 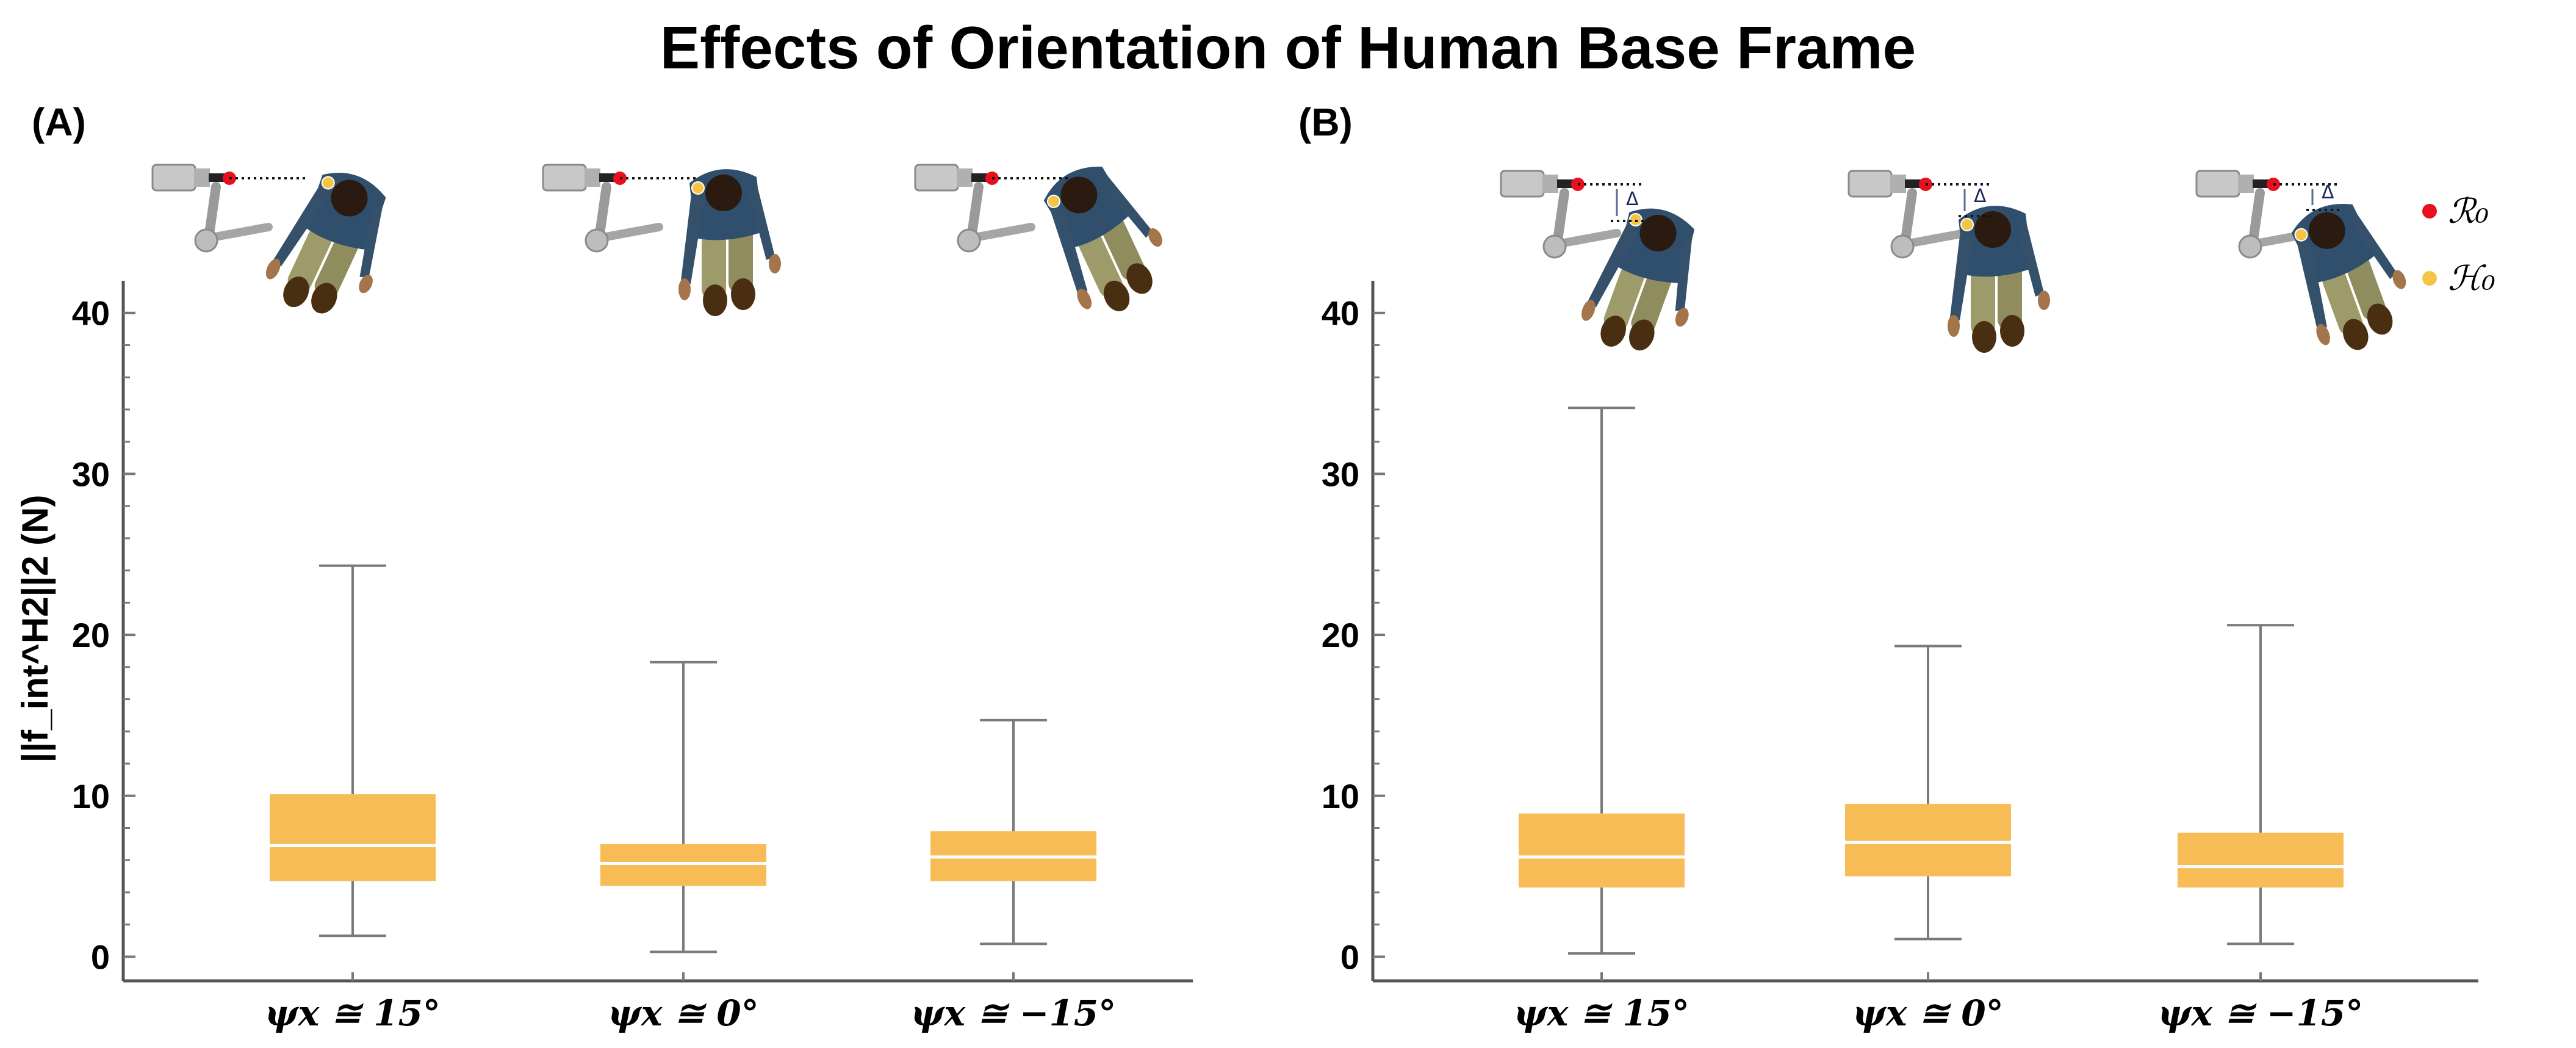 I want to click on y-axis-label: ||f_int^H2||2 (N), so click(x=35, y=629).